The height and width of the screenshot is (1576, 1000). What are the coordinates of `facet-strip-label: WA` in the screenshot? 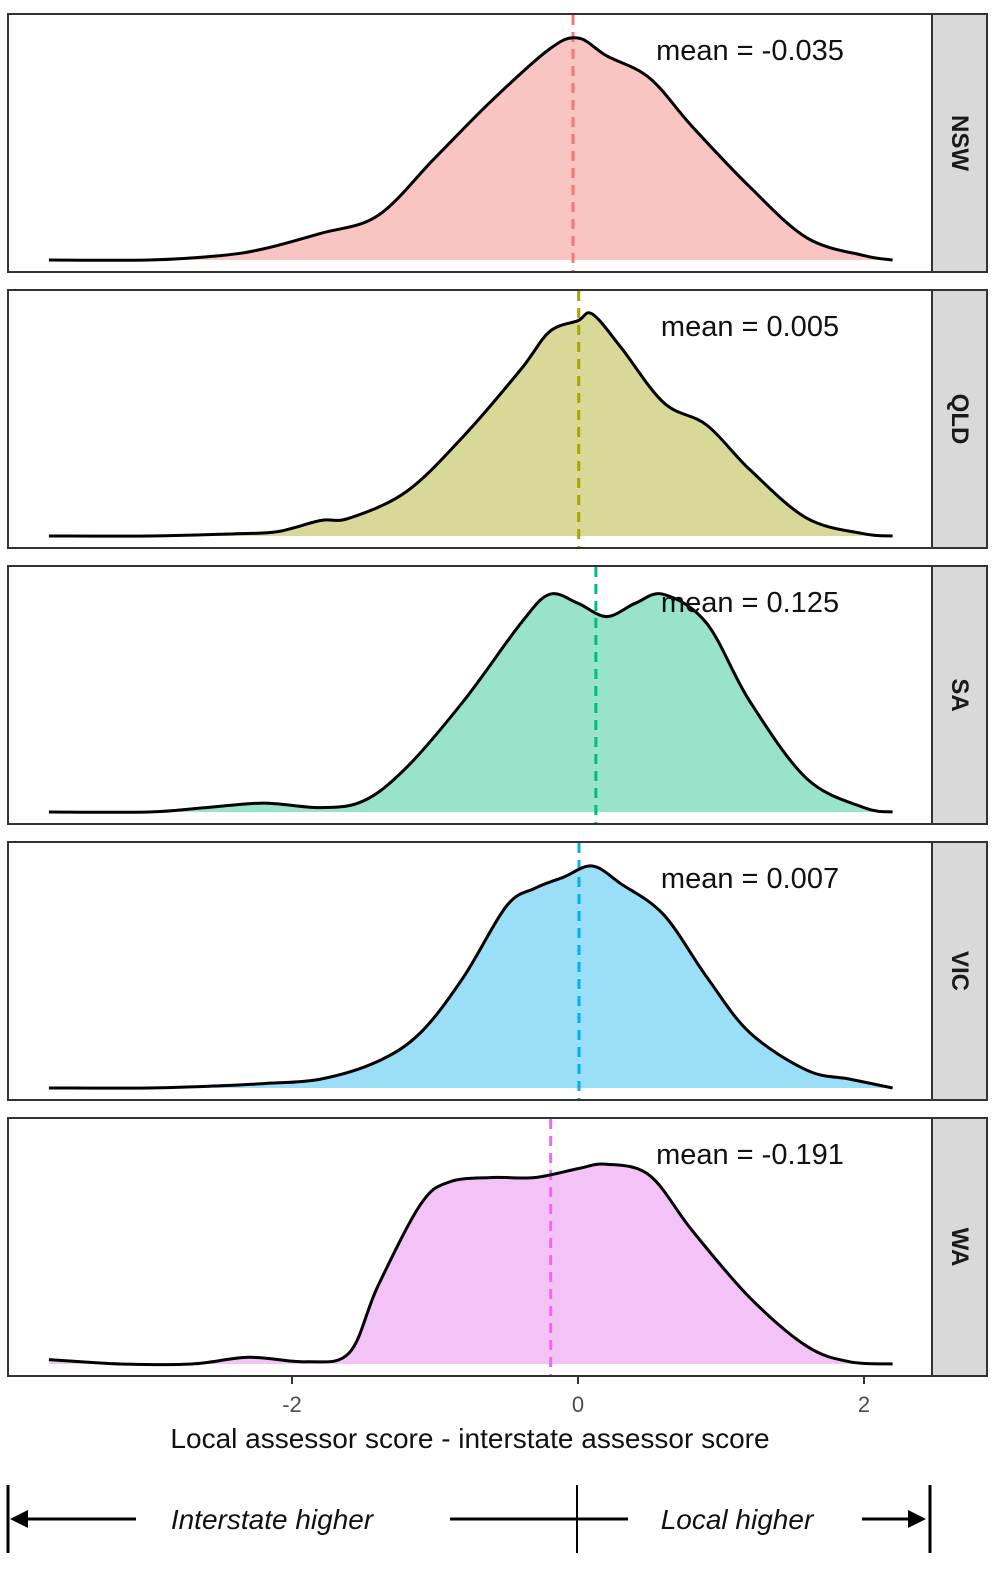 It's located at (959, 1247).